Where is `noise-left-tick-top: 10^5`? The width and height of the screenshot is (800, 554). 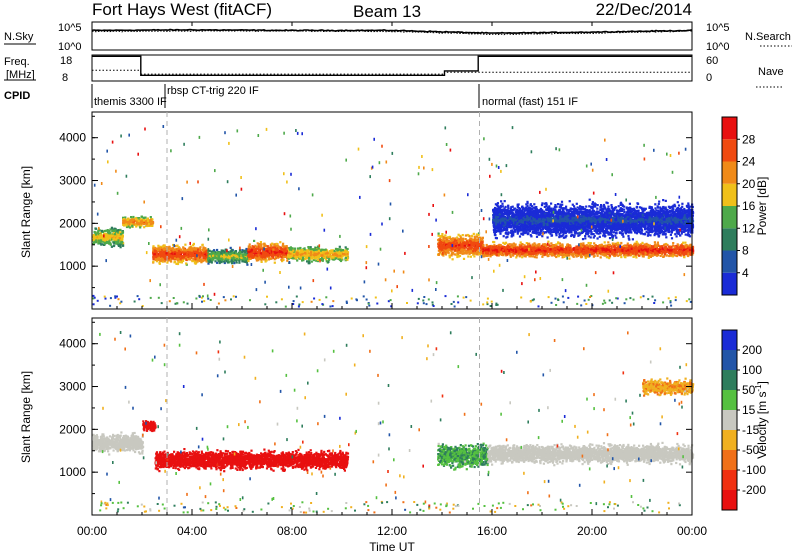 noise-left-tick-top: 10^5 is located at coordinates (70, 28).